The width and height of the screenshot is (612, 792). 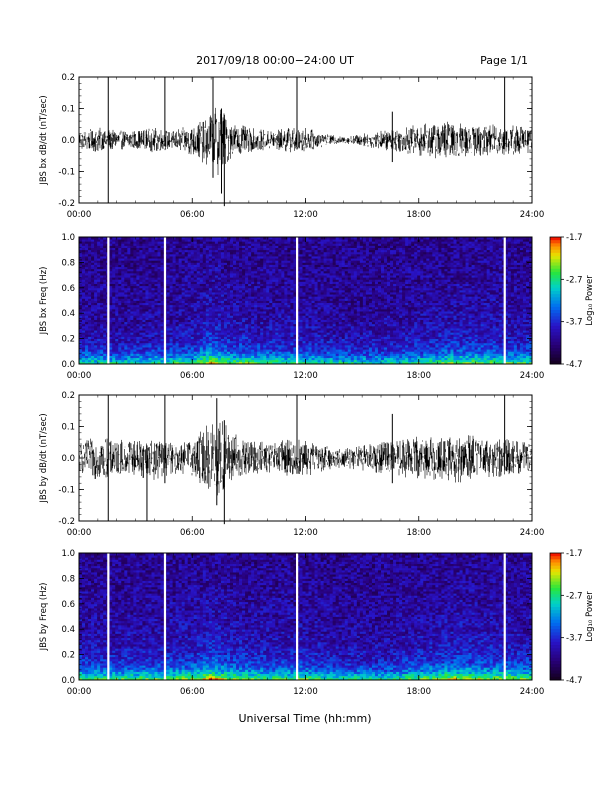 What do you see at coordinates (305, 718) in the screenshot?
I see `x-axis-title: Universal Time (hh:mm)` at bounding box center [305, 718].